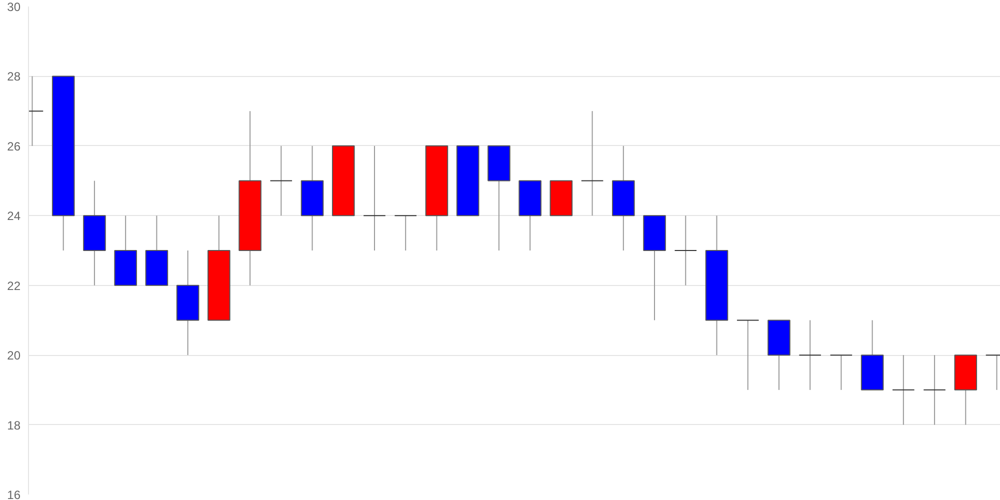 This screenshot has width=1000, height=500. What do you see at coordinates (14, 425) in the screenshot?
I see `y-tick-label: 18` at bounding box center [14, 425].